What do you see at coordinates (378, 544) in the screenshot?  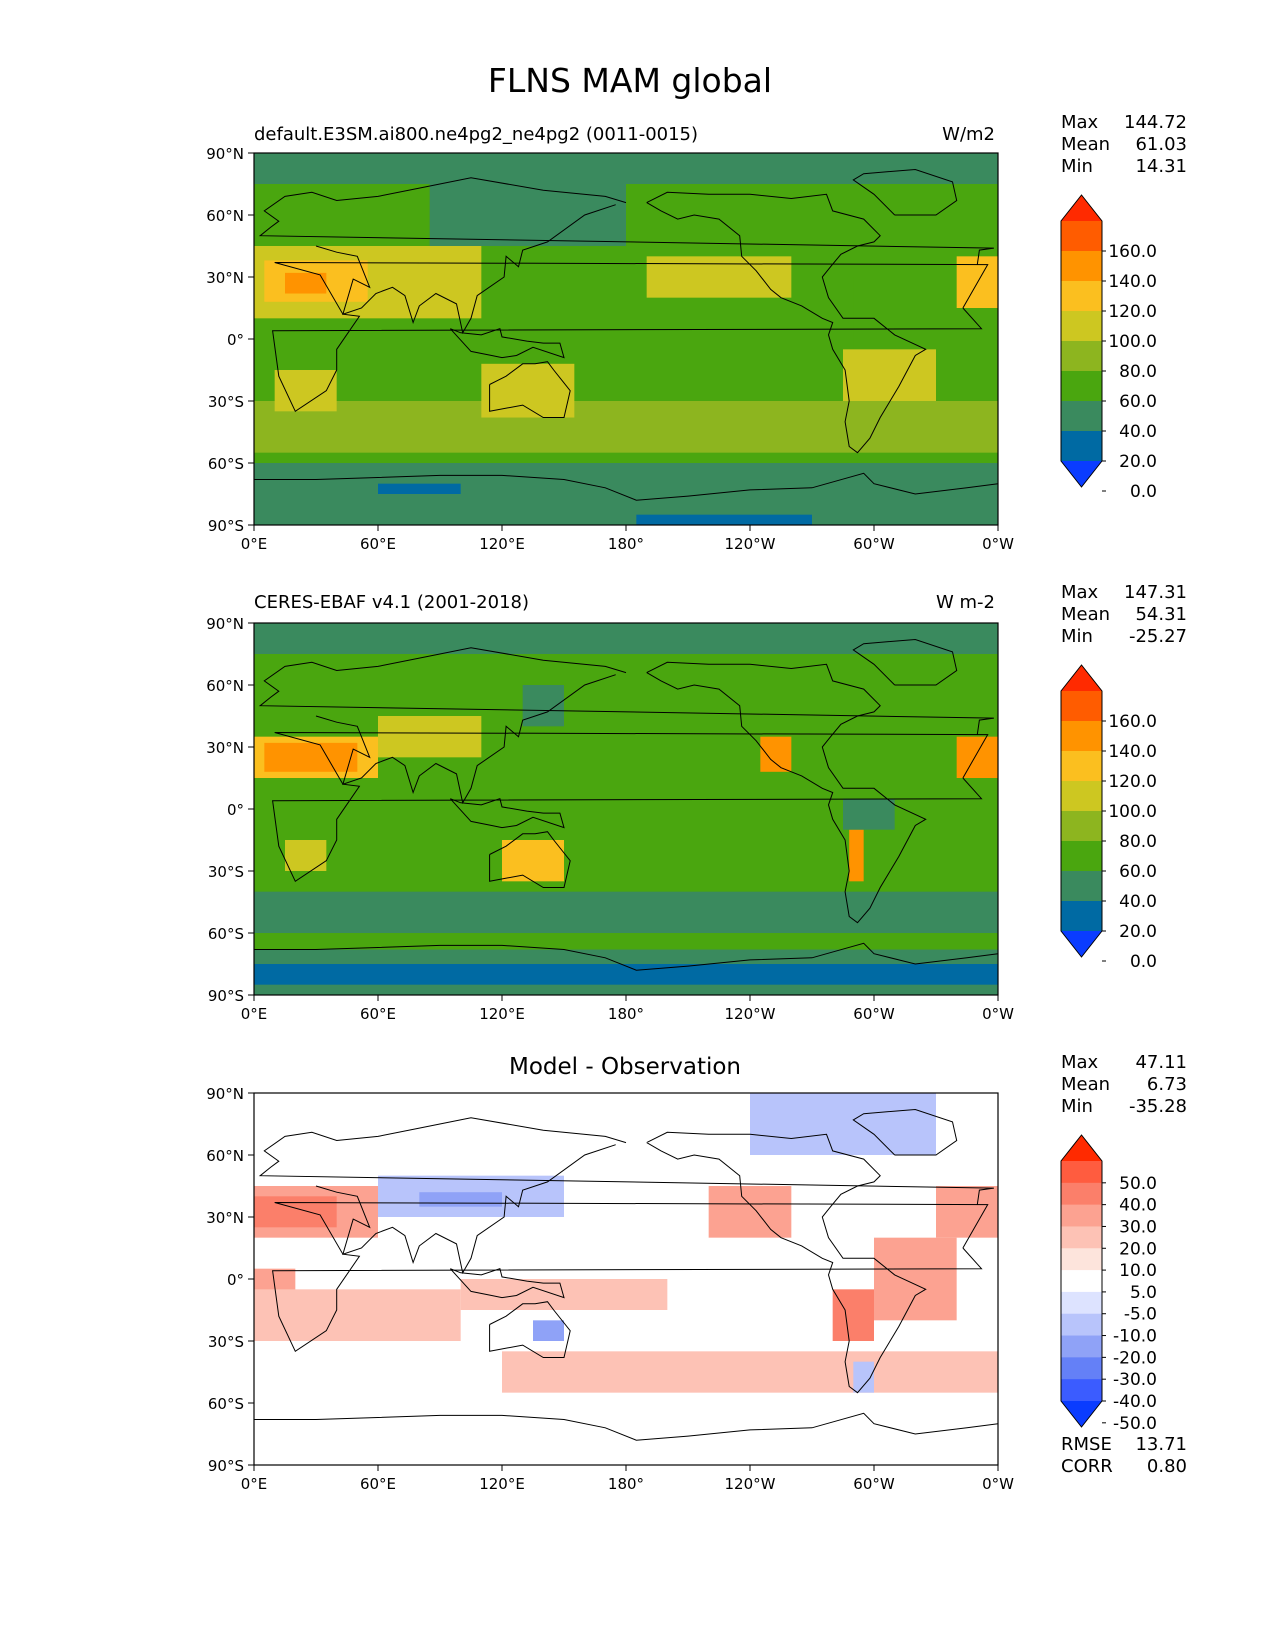 I see `x-tick-label-model-1: 60°E` at bounding box center [378, 544].